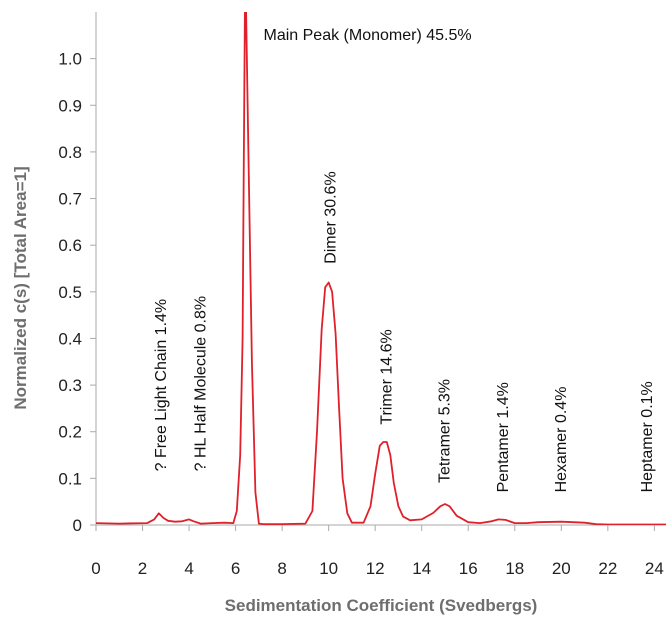 The height and width of the screenshot is (623, 667). What do you see at coordinates (368, 35) in the screenshot?
I see `peak-annotation: Main Peak (Monomer) 45.5%` at bounding box center [368, 35].